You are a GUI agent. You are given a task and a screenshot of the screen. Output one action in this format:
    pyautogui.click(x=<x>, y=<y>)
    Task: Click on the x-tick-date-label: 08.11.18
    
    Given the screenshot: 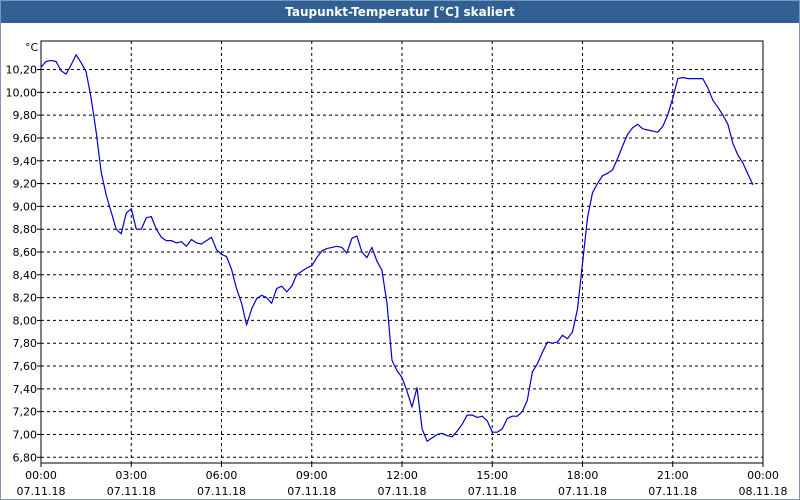 What is the action you would take?
    pyautogui.click(x=763, y=491)
    